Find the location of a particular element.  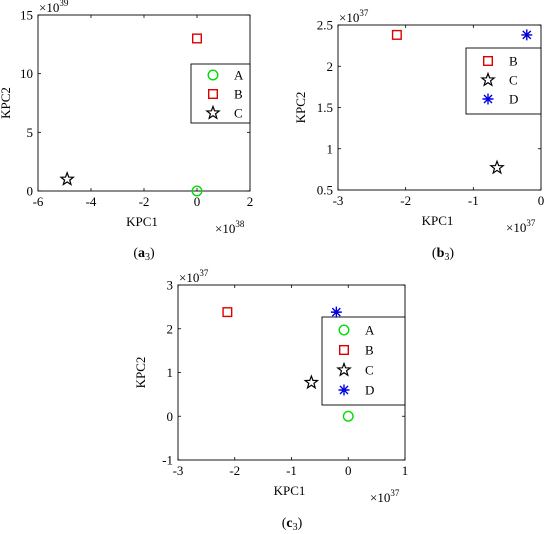

x-tick-label: -6 is located at coordinates (38, 201).